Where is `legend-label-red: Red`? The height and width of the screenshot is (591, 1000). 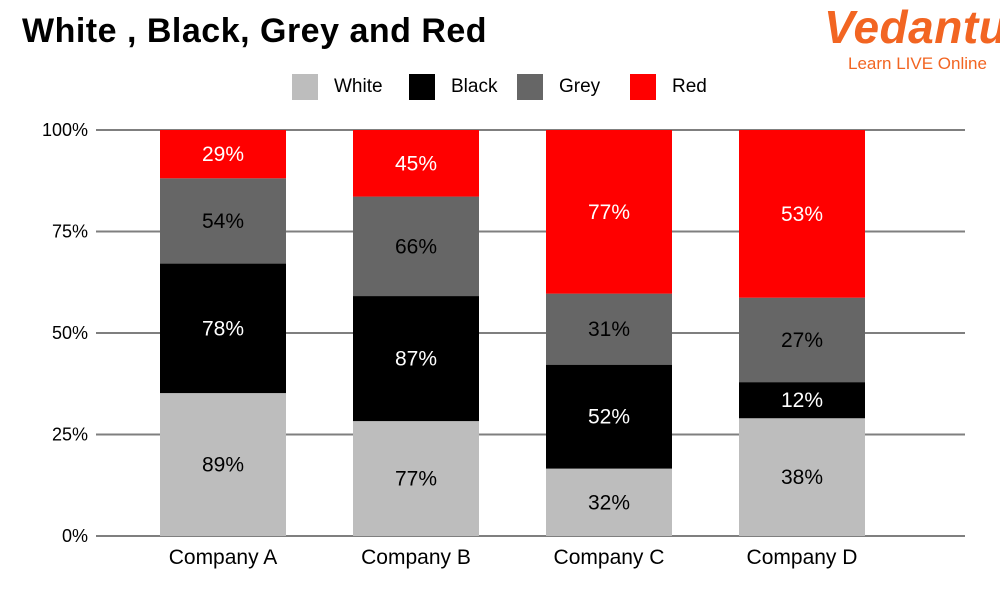
legend-label-red: Red is located at coordinates (689, 86).